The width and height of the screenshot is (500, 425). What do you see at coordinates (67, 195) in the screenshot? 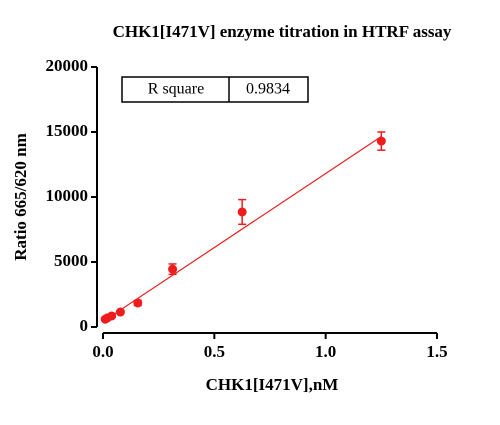
I see `y-tick-label: 10000` at bounding box center [67, 195].